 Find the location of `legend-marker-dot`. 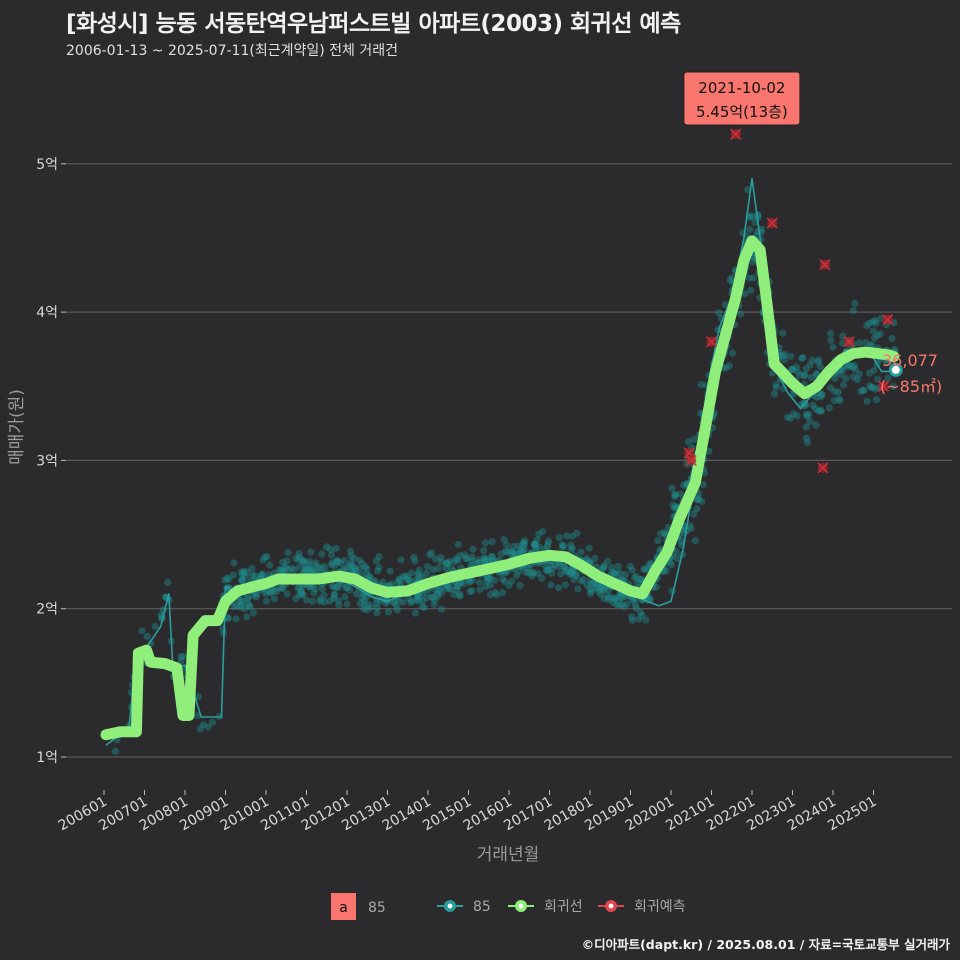

legend-marker-dot is located at coordinates (611, 906).